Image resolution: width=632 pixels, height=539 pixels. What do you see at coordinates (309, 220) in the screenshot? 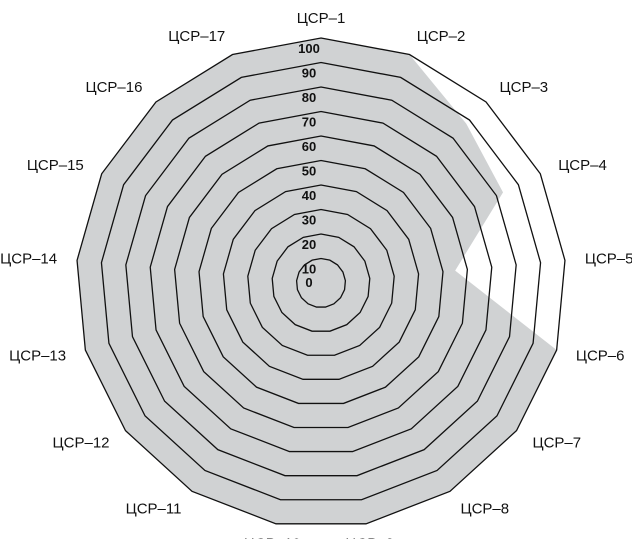
I see `tick-label: 30` at bounding box center [309, 220].